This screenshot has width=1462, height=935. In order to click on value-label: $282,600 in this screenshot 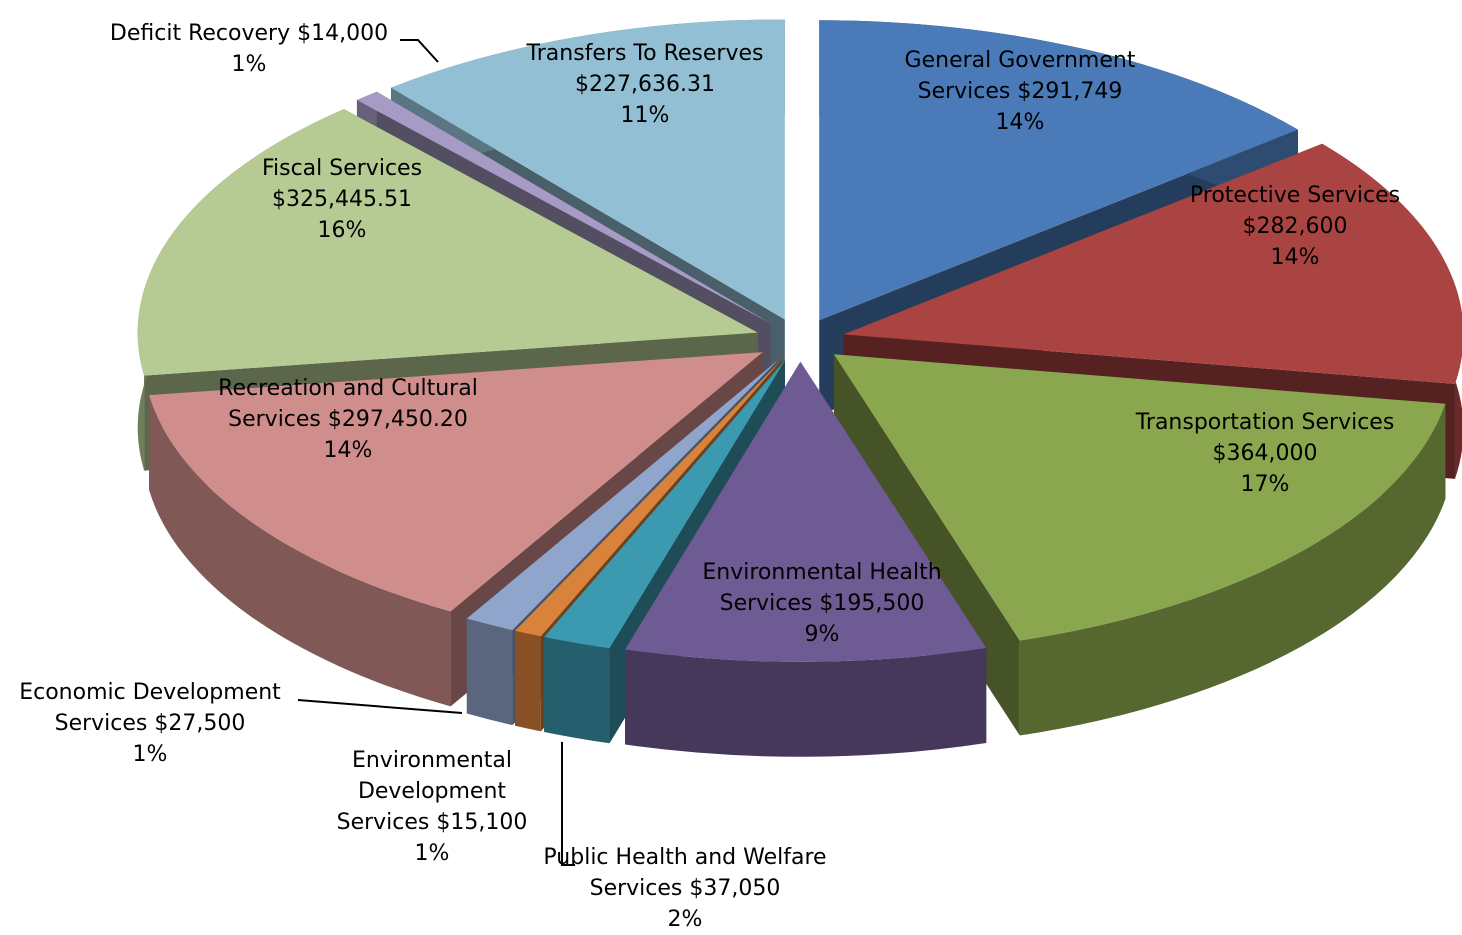, I will do `click(1295, 226)`.